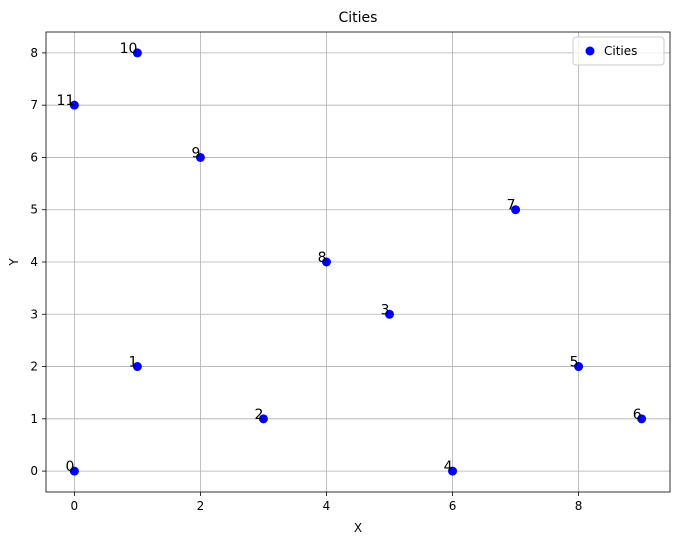 The height and width of the screenshot is (545, 678). I want to click on y-tick-label: 6, so click(34, 157).